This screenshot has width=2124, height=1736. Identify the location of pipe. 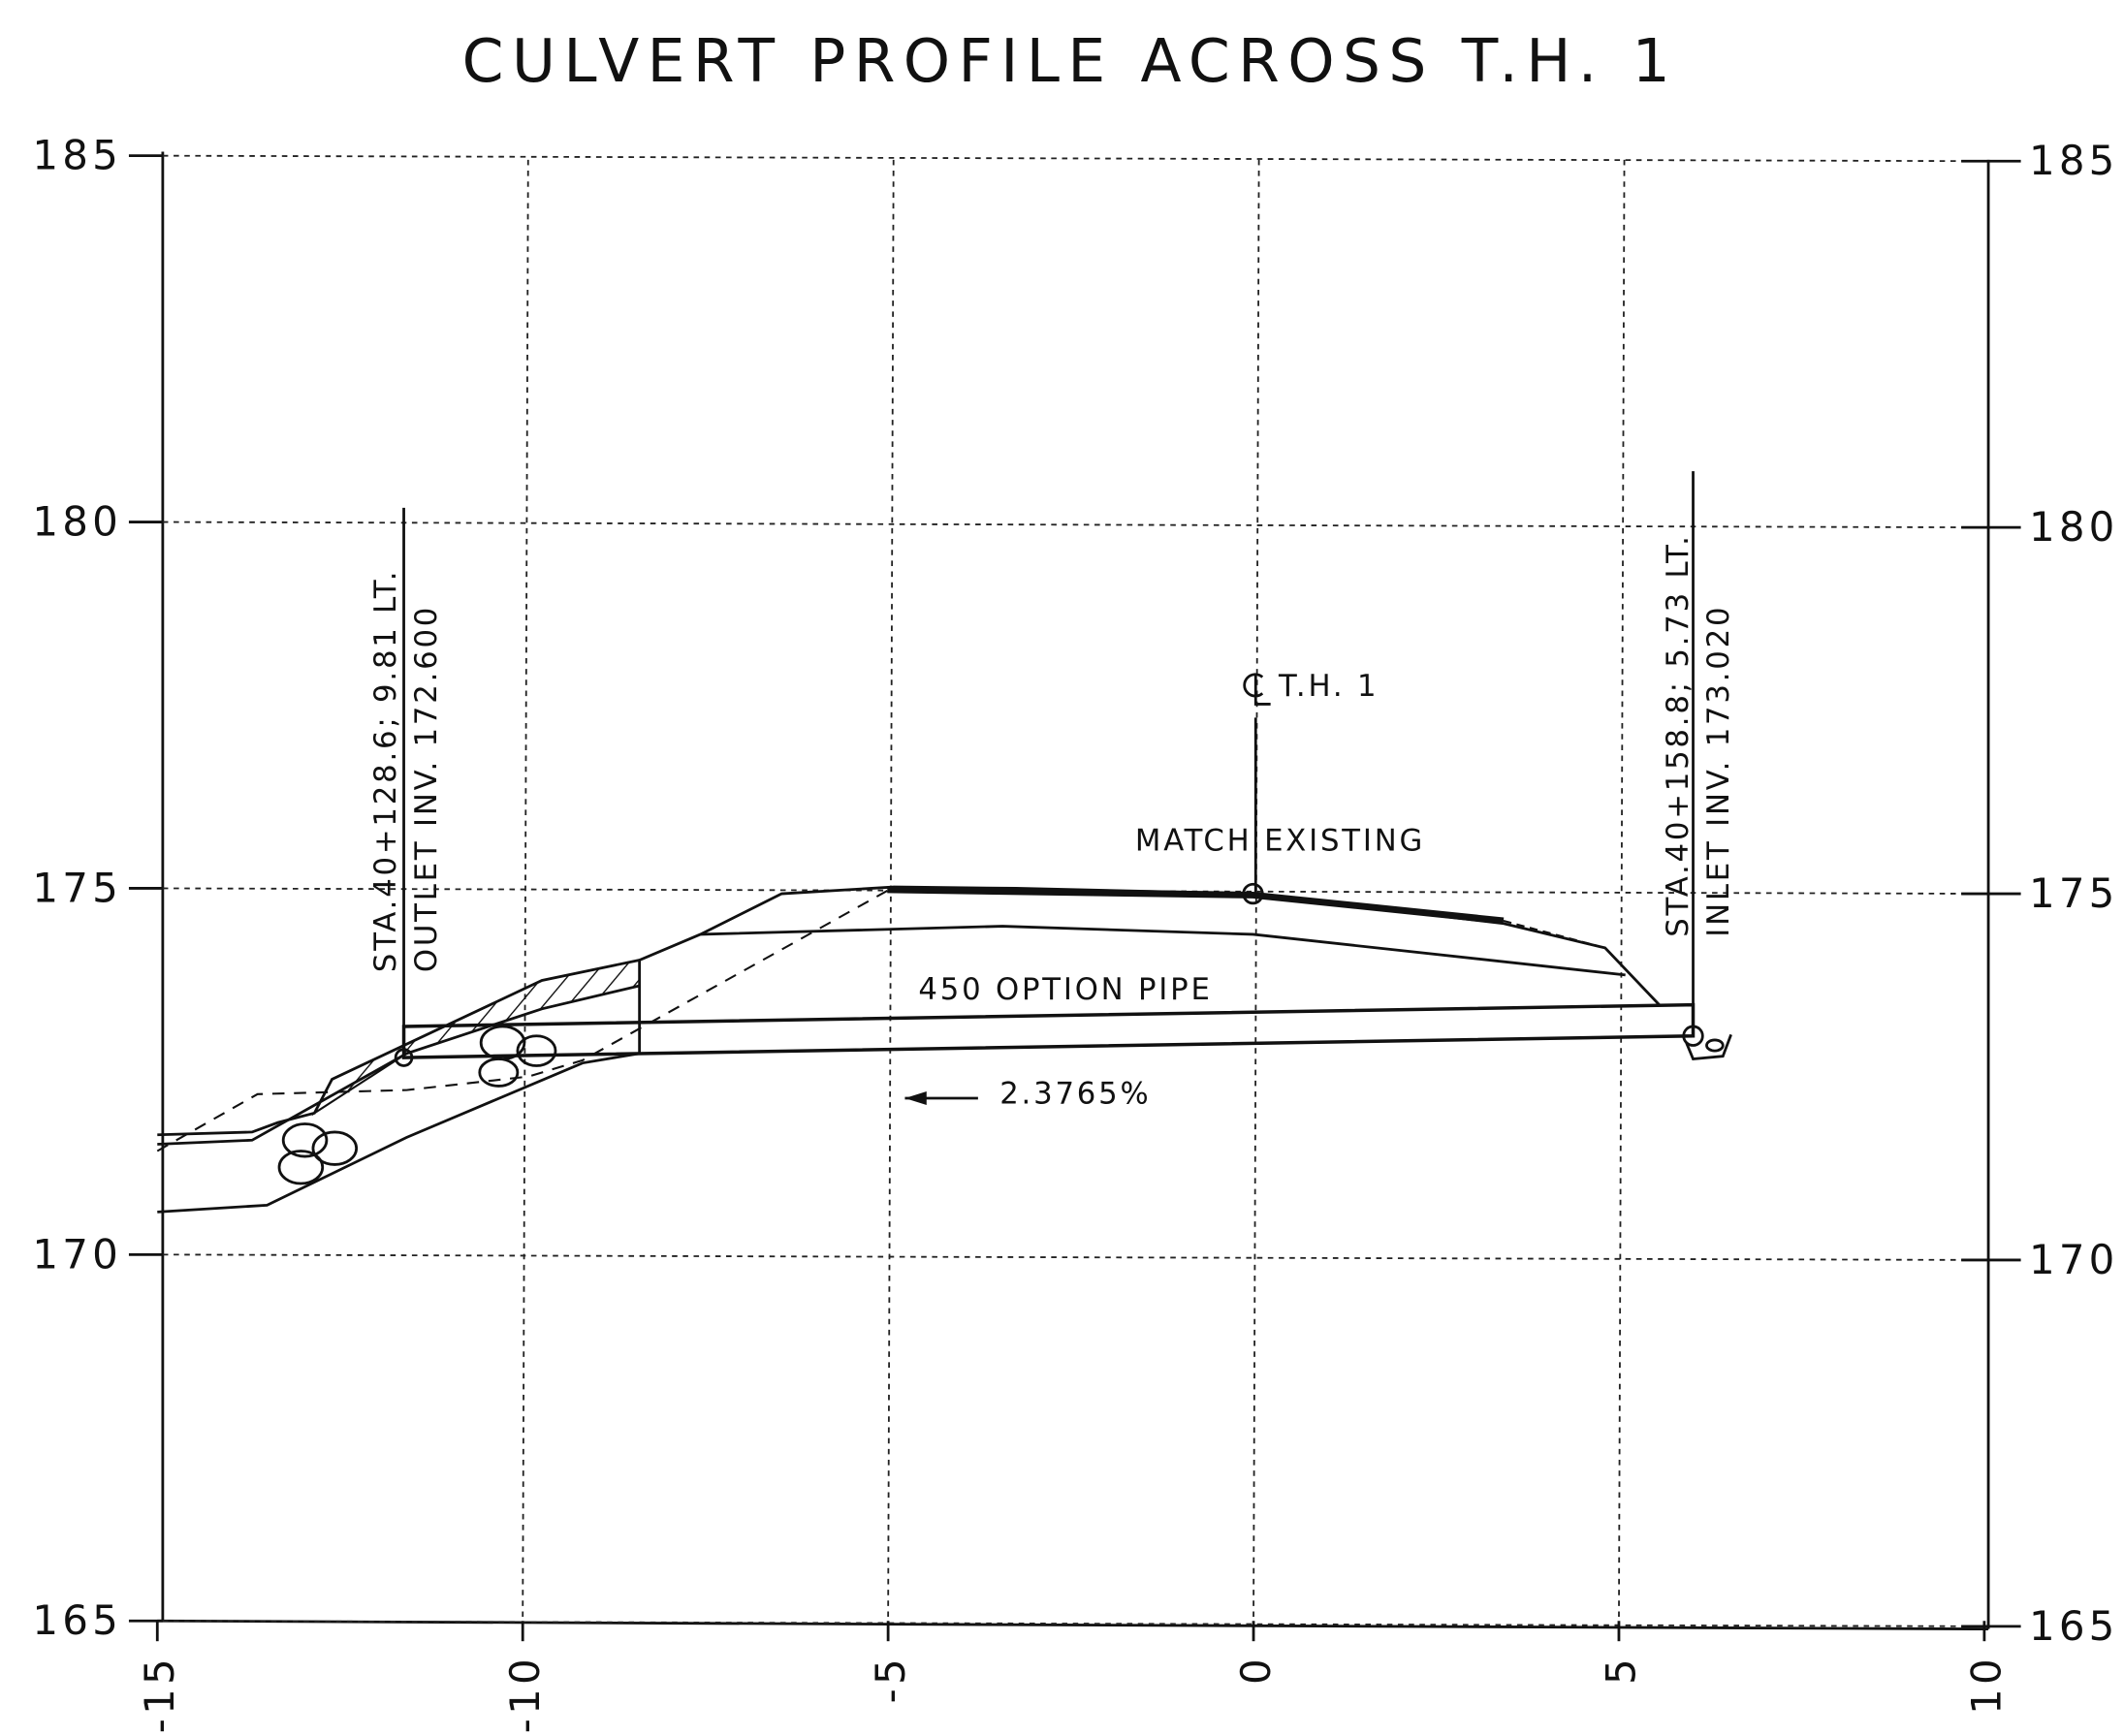
(1048, 1030).